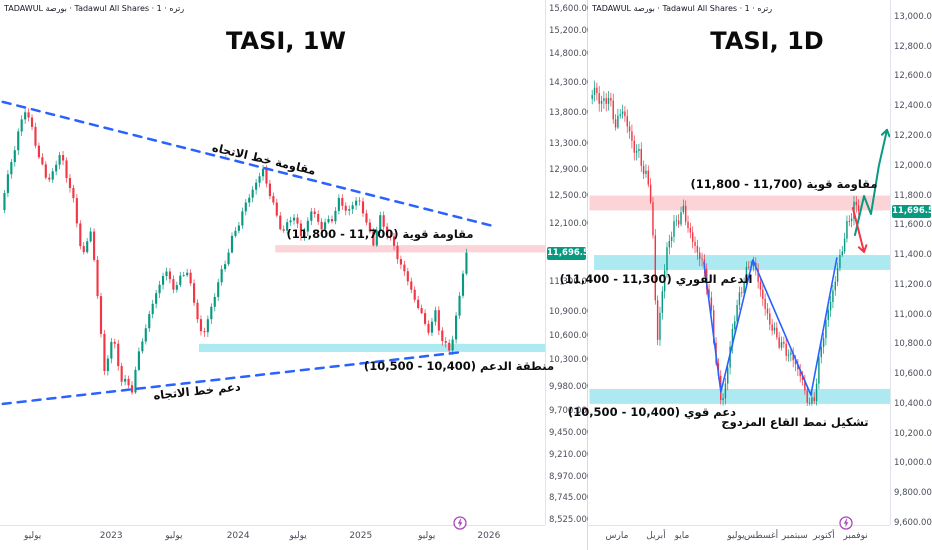  What do you see at coordinates (573, 31) in the screenshot?
I see `price-tick-label: 15,200.000` at bounding box center [573, 31].